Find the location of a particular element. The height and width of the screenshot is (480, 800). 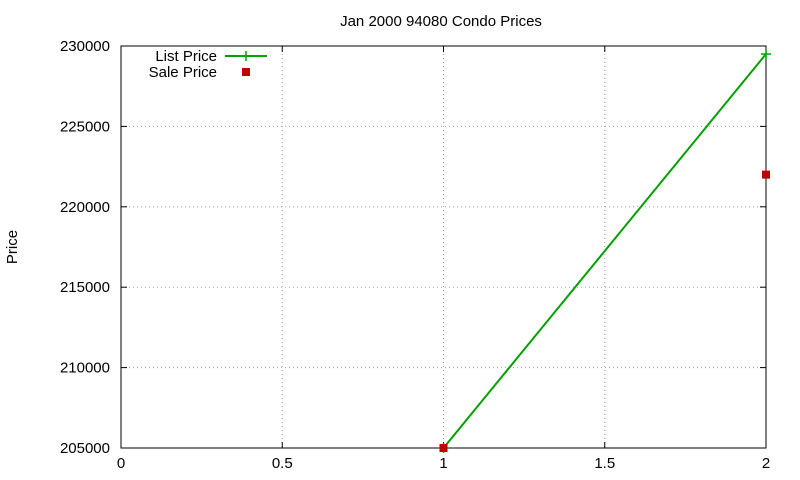

chart-title: Jan 2000 94080 Condo Prices is located at coordinates (441, 21).